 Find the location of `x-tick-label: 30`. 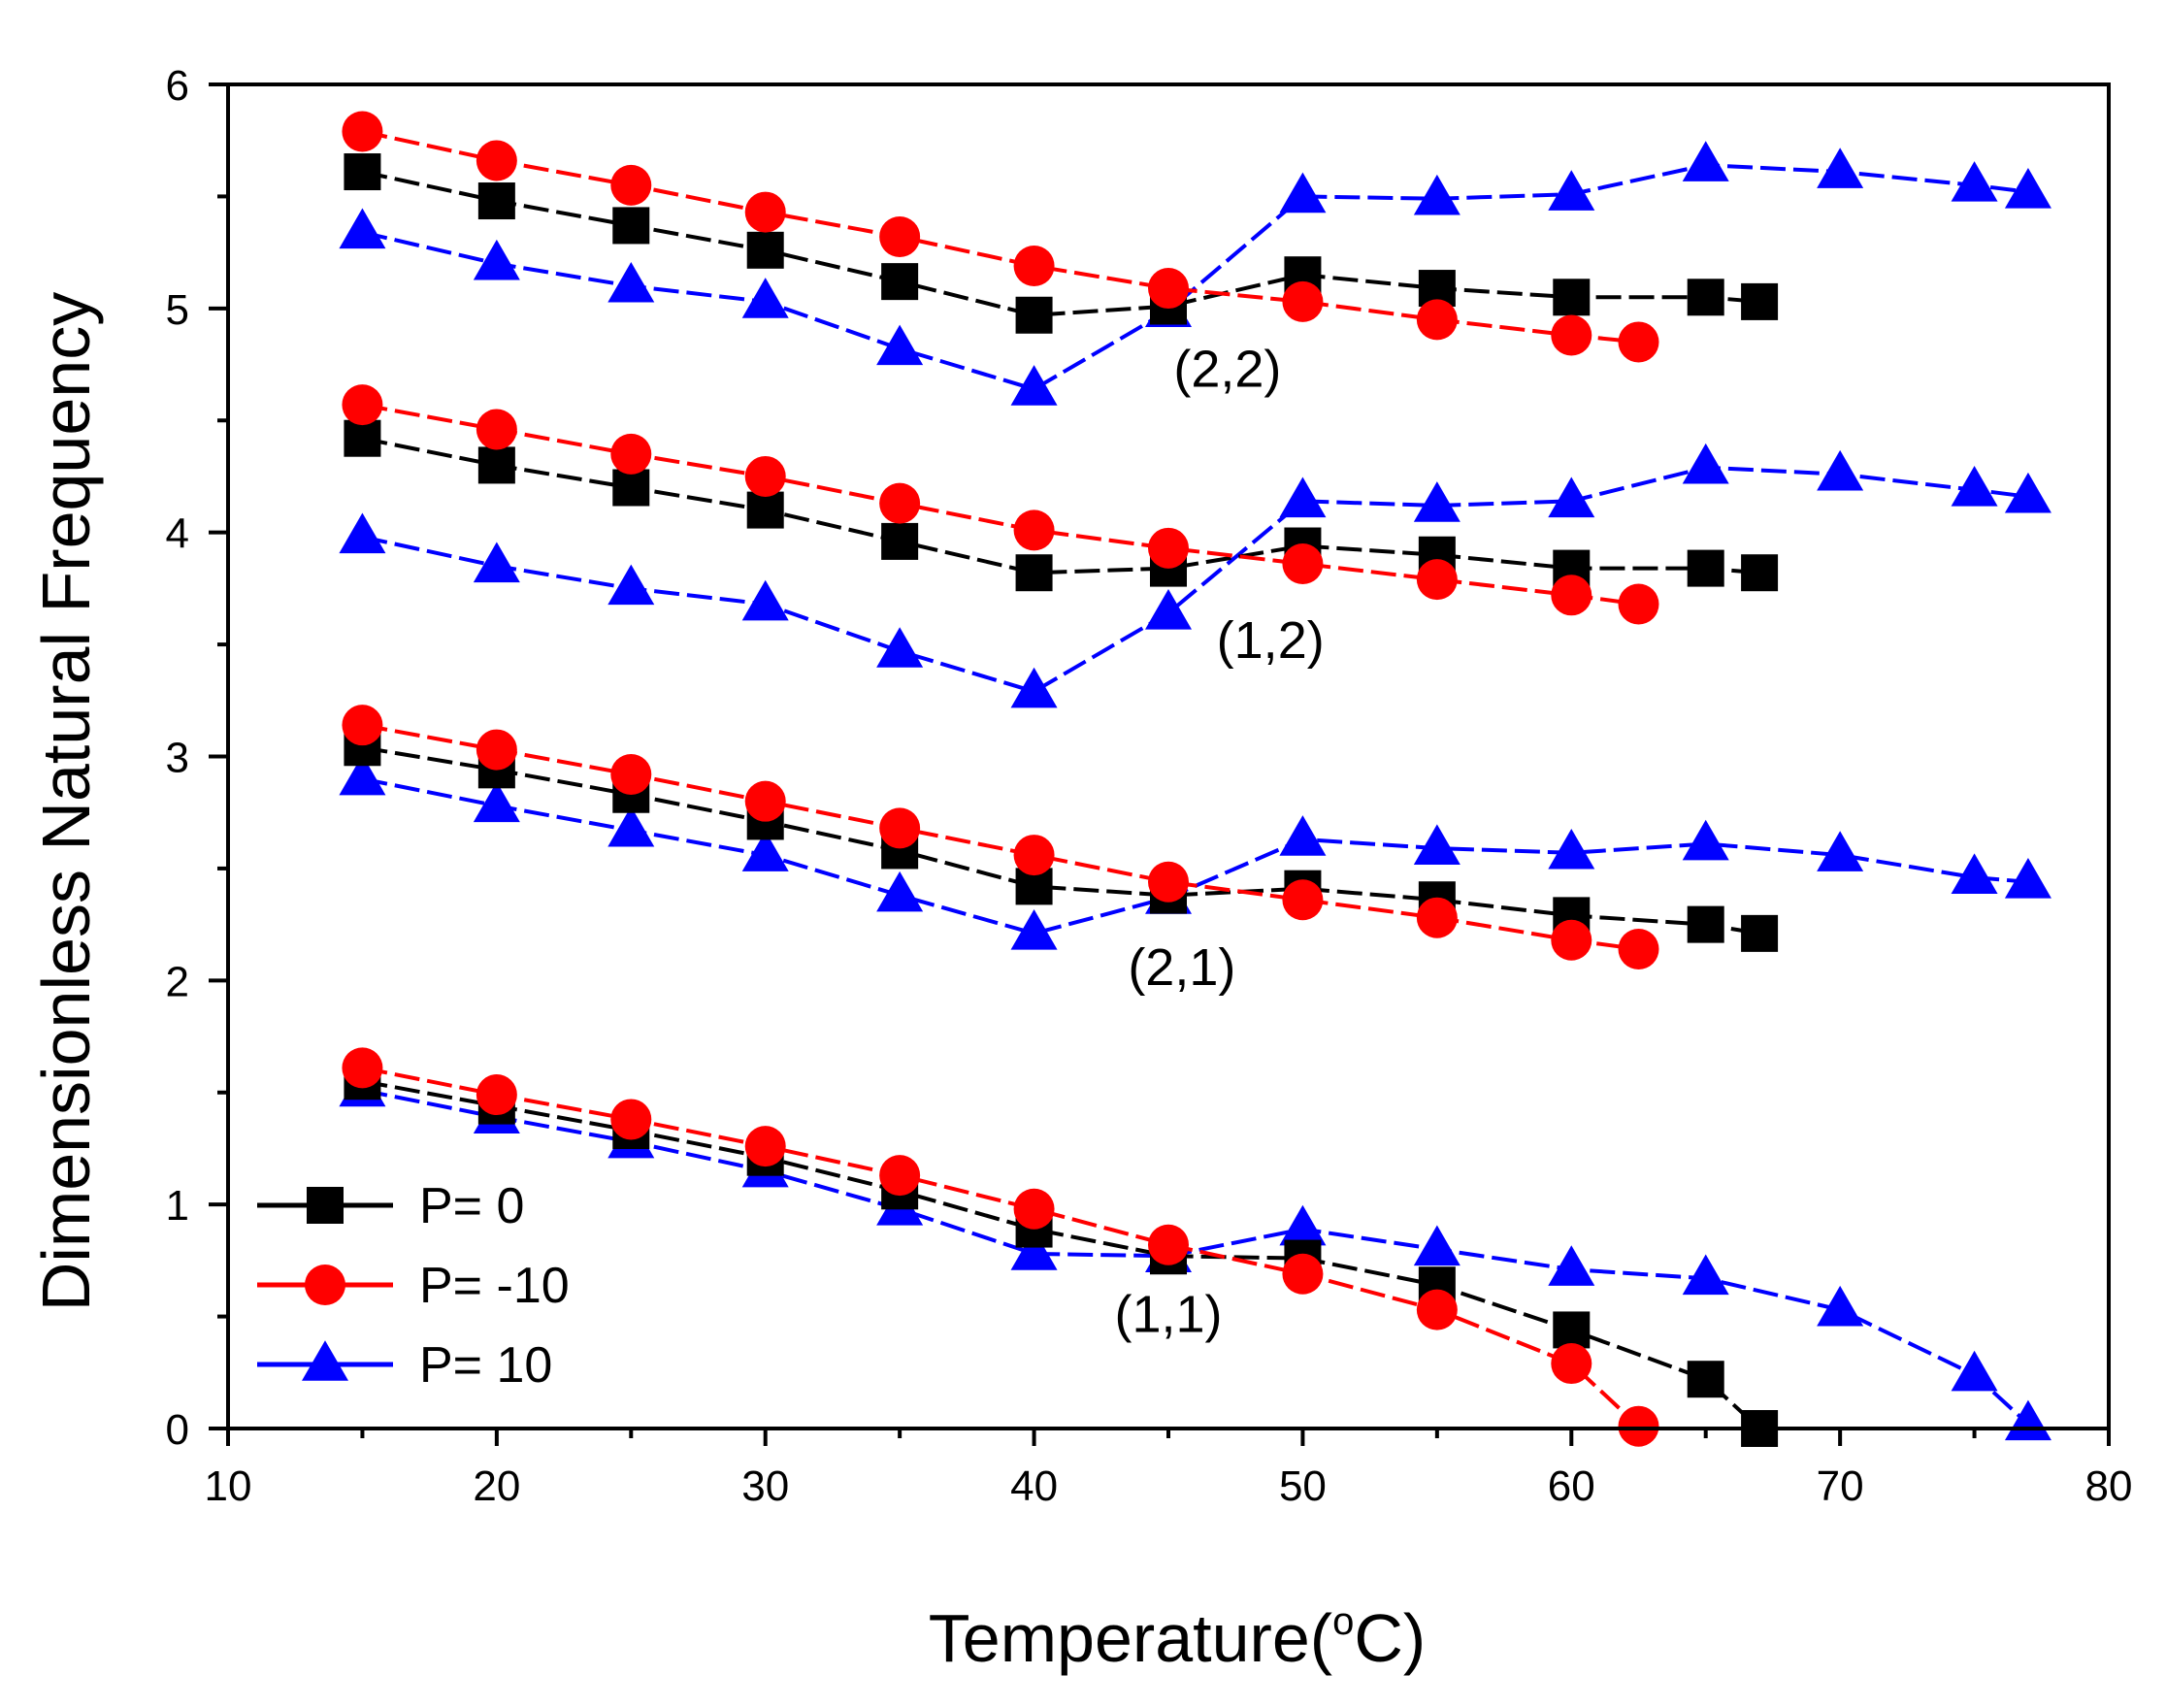

x-tick-label: 30 is located at coordinates (765, 1486).